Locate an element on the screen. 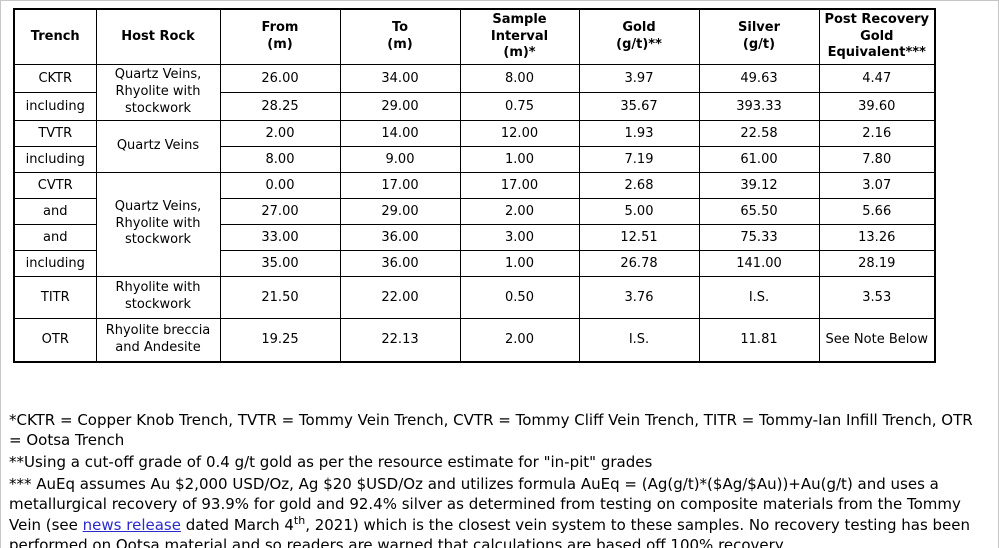 The height and width of the screenshot is (548, 999). aueq-cell: 2.16 is located at coordinates (877, 133).